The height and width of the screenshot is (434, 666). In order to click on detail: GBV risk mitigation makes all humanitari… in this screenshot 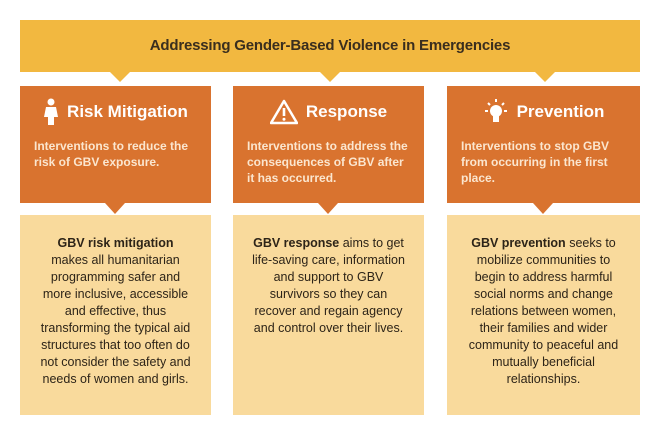, I will do `click(115, 315)`.